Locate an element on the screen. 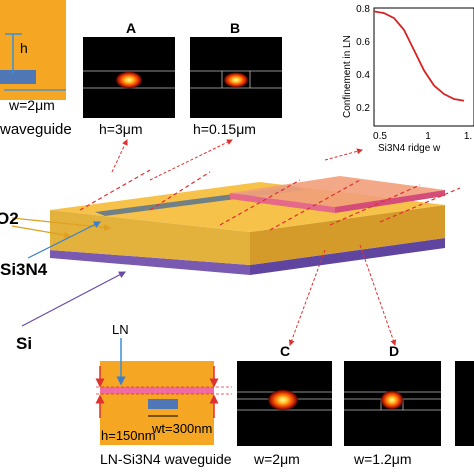 The image size is (474, 474). panel-b-mode-spot is located at coordinates (236, 80).